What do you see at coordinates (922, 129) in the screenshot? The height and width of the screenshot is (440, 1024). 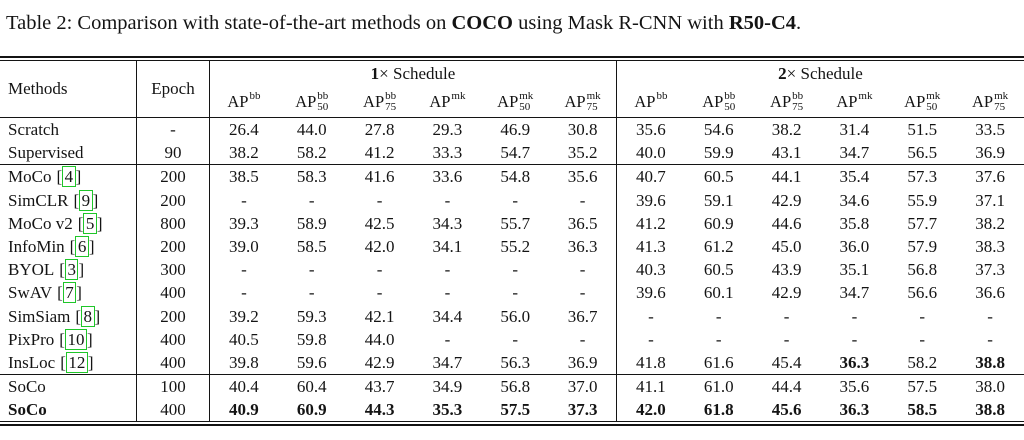 I see `value-cell: 51.5` at bounding box center [922, 129].